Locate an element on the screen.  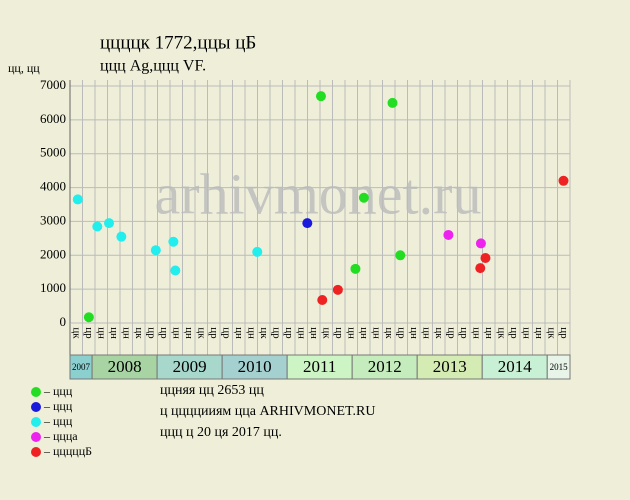
year-label: 2008 is located at coordinates (125, 366).